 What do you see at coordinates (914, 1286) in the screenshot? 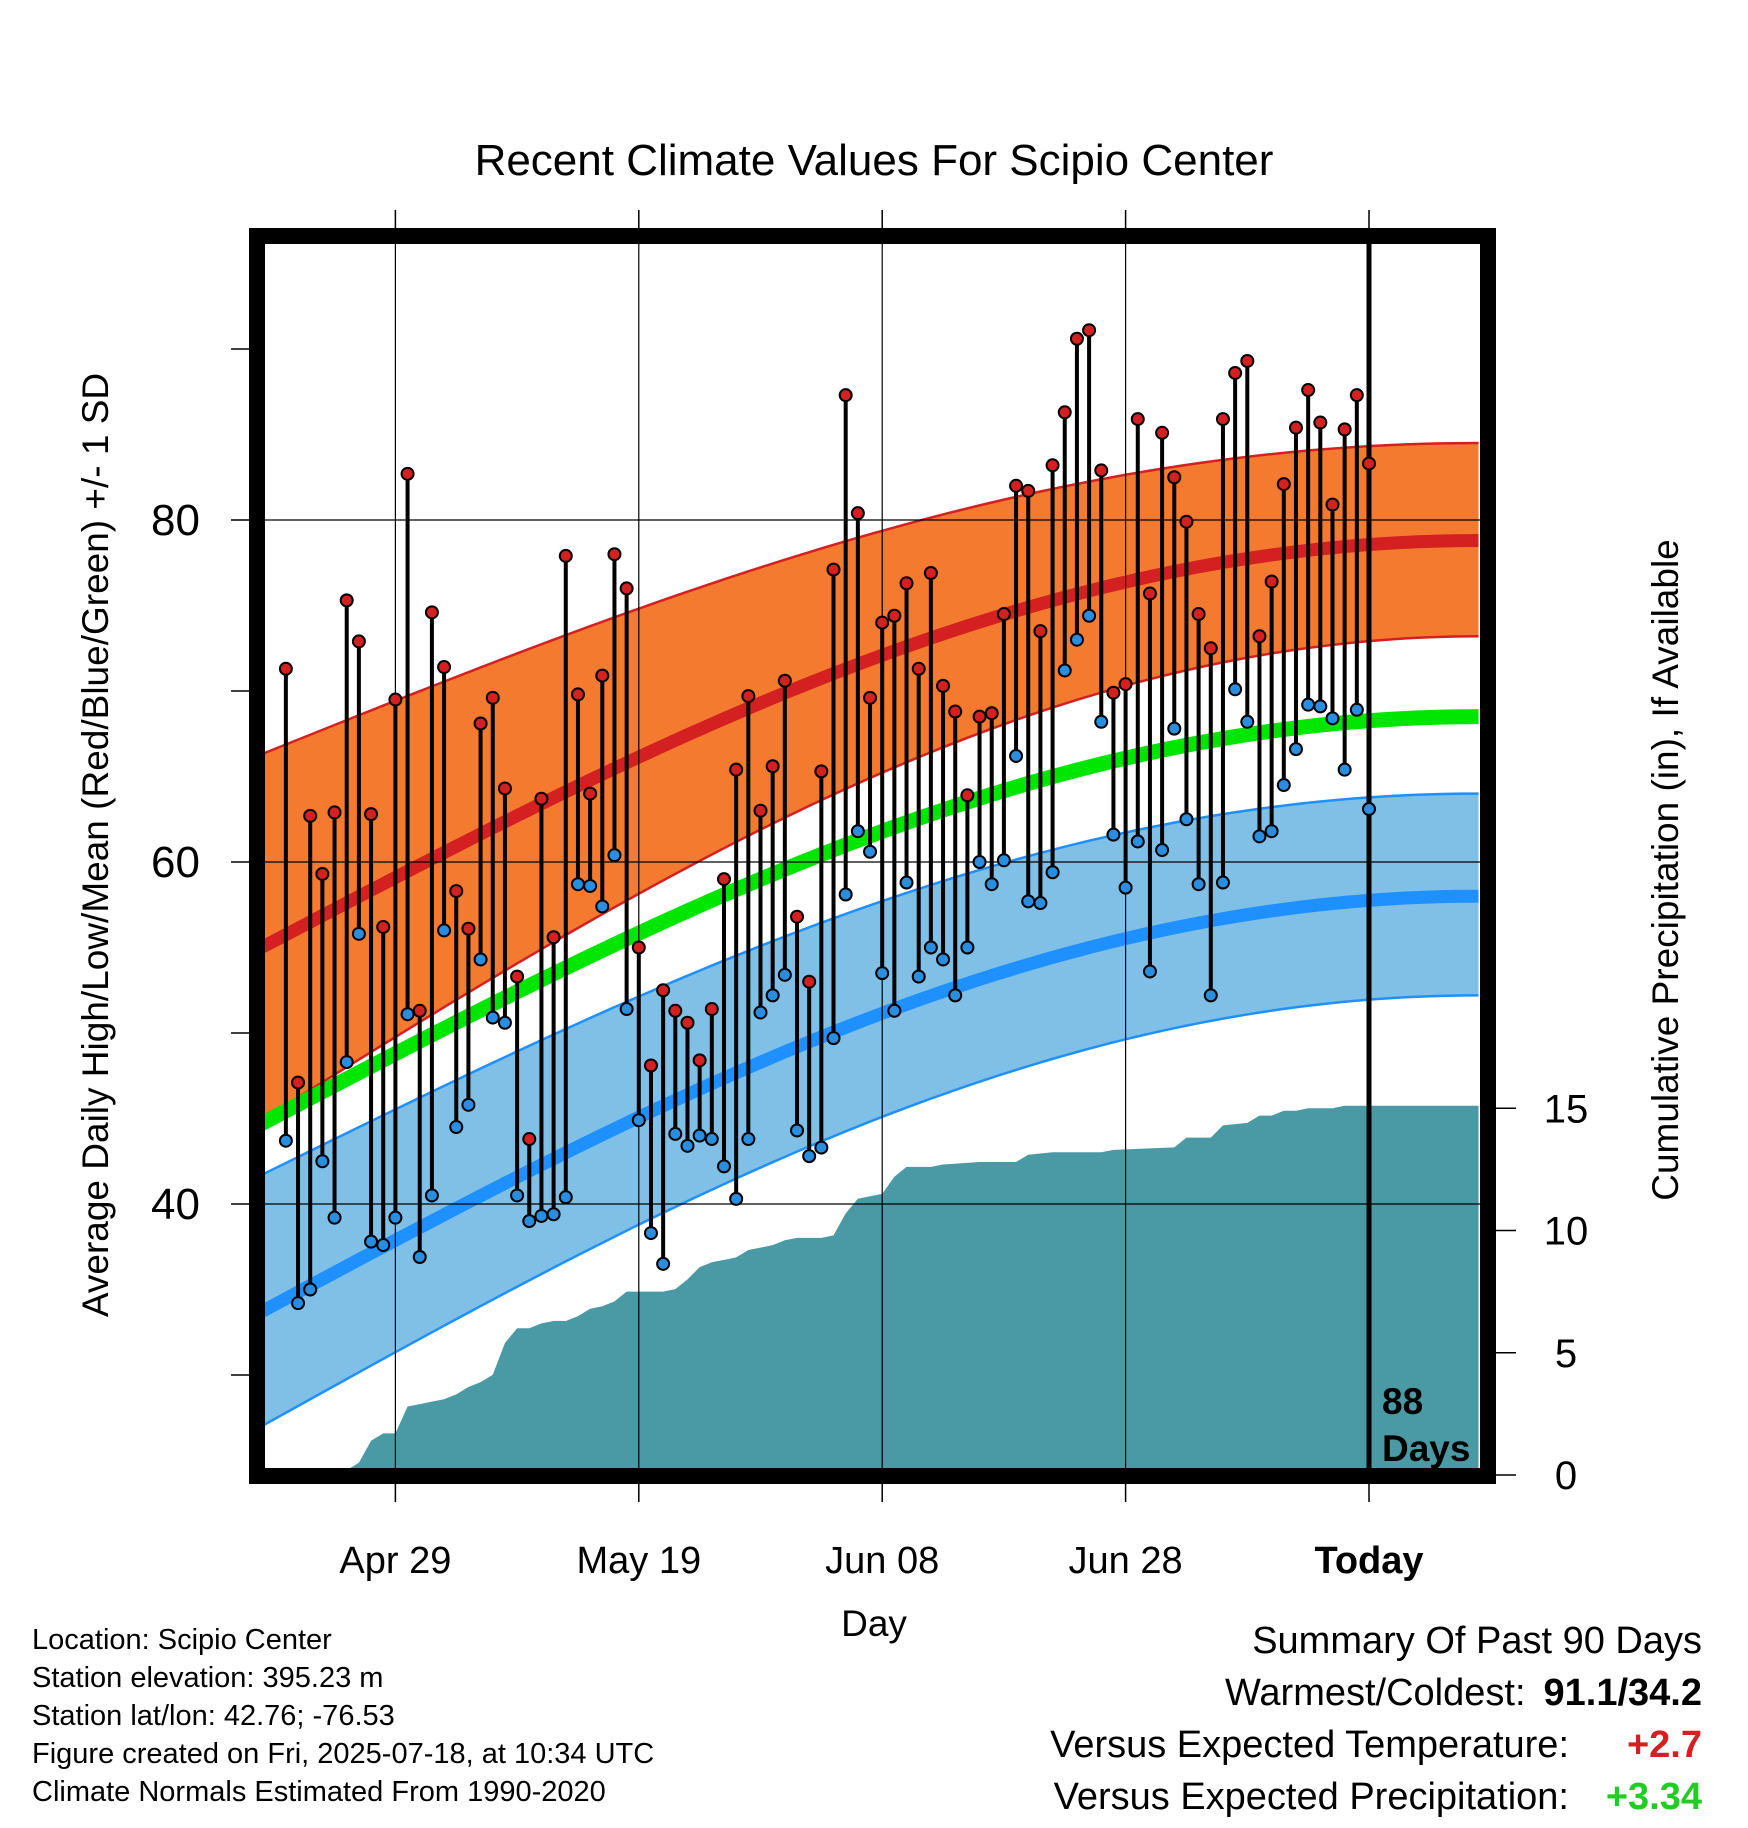
I see `precip-area` at bounding box center [914, 1286].